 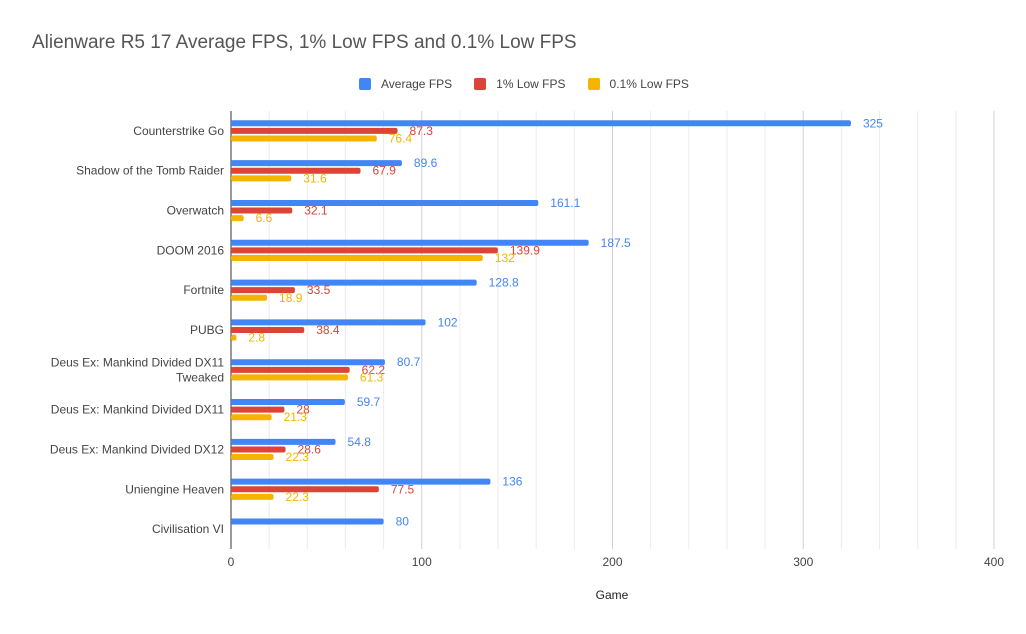 I want to click on legend: Average FPS 1% Low FPS 0.1% Low FPS, so click(x=535, y=84).